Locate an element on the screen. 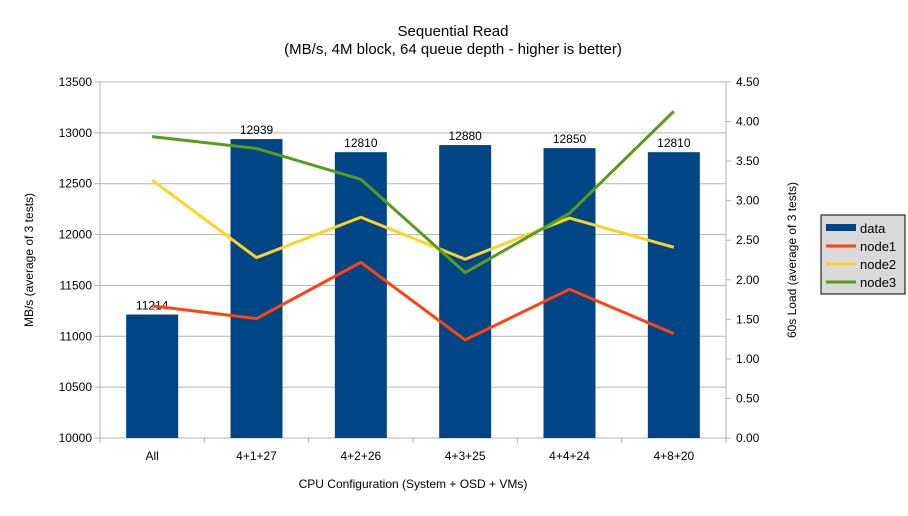 The height and width of the screenshot is (516, 908). chart-title: Sequential Read is located at coordinates (453, 31).